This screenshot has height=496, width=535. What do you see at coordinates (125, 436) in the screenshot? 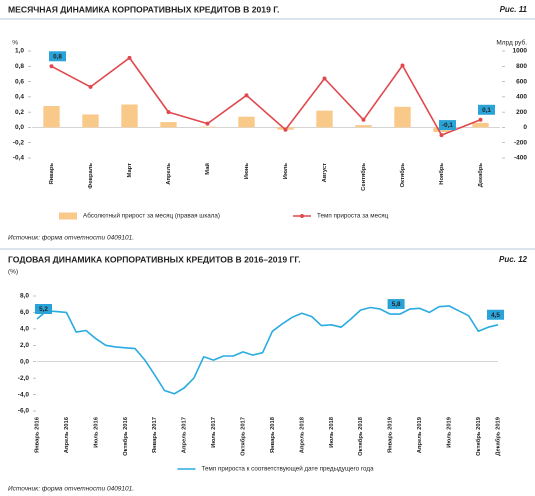
I see `x-tick-label: Октябрь 2016` at bounding box center [125, 436].